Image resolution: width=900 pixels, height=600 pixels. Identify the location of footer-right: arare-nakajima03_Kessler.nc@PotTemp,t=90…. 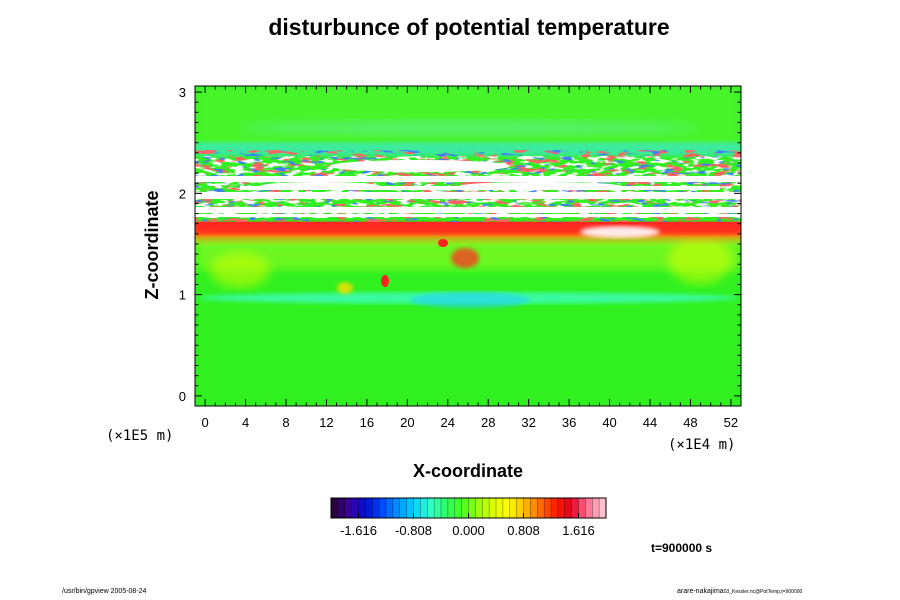
(739, 591).